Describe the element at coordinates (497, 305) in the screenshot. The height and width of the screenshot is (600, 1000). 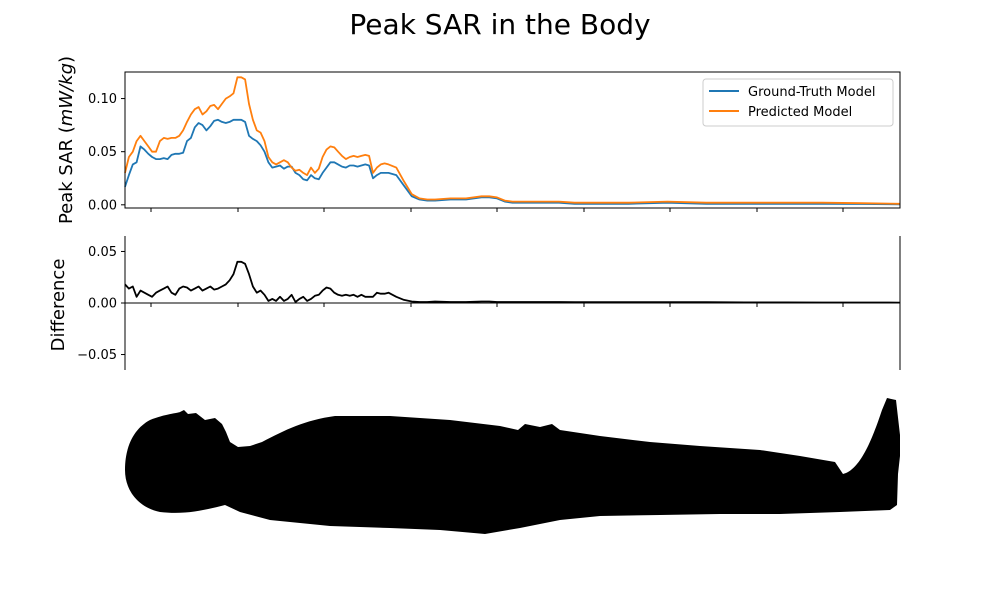
I see `mid-x-ticks` at that location.